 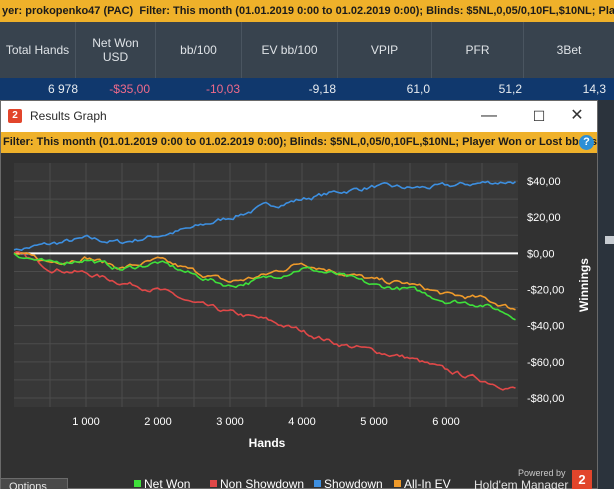 What do you see at coordinates (302, 422) in the screenshot?
I see `x-tick-label: 4 000` at bounding box center [302, 422].